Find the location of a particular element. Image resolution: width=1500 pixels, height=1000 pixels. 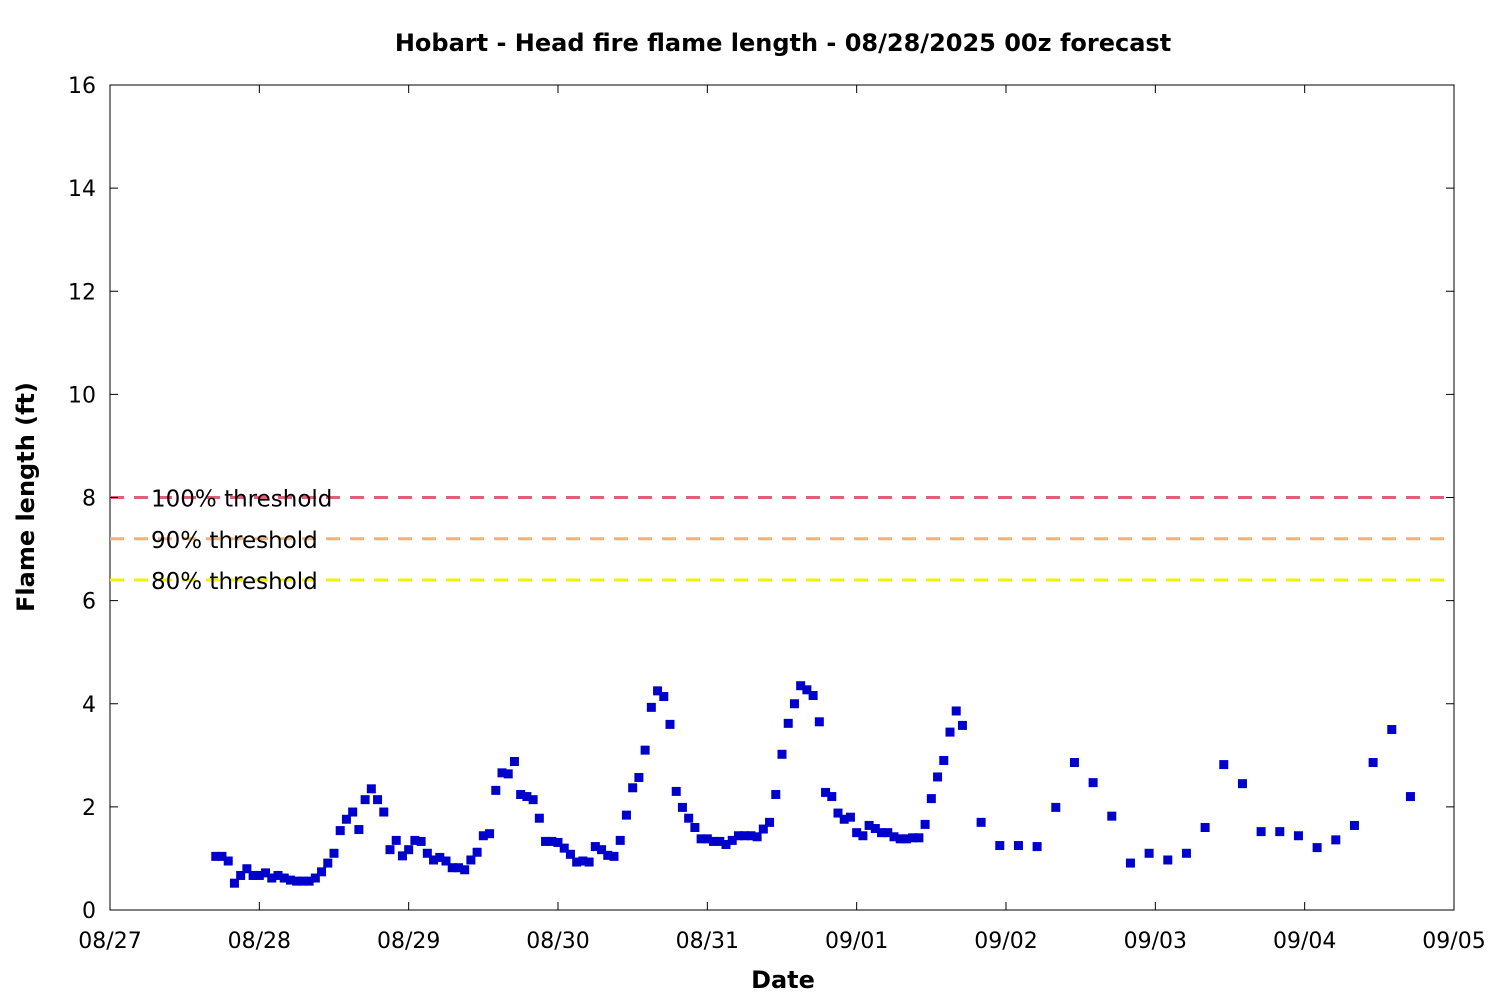

x-tick-label: 09/03 is located at coordinates (1155, 941).